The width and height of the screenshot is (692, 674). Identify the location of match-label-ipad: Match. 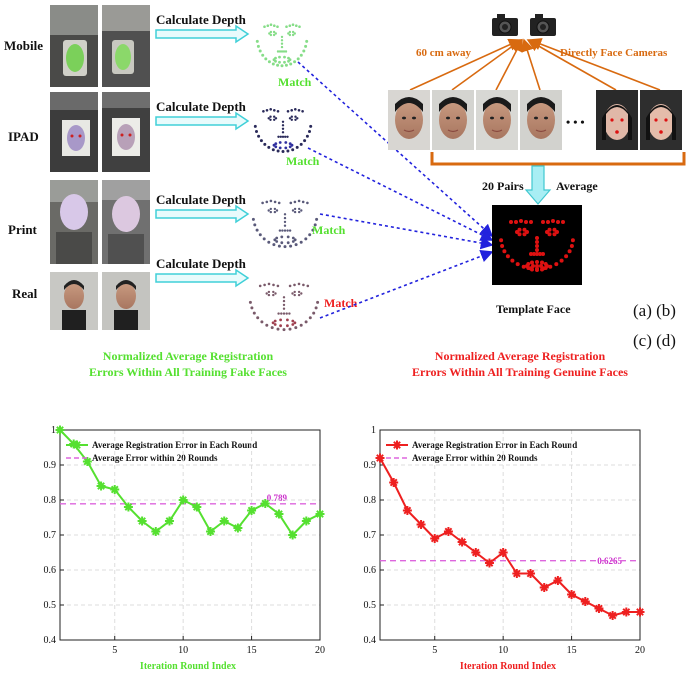
(303, 161).